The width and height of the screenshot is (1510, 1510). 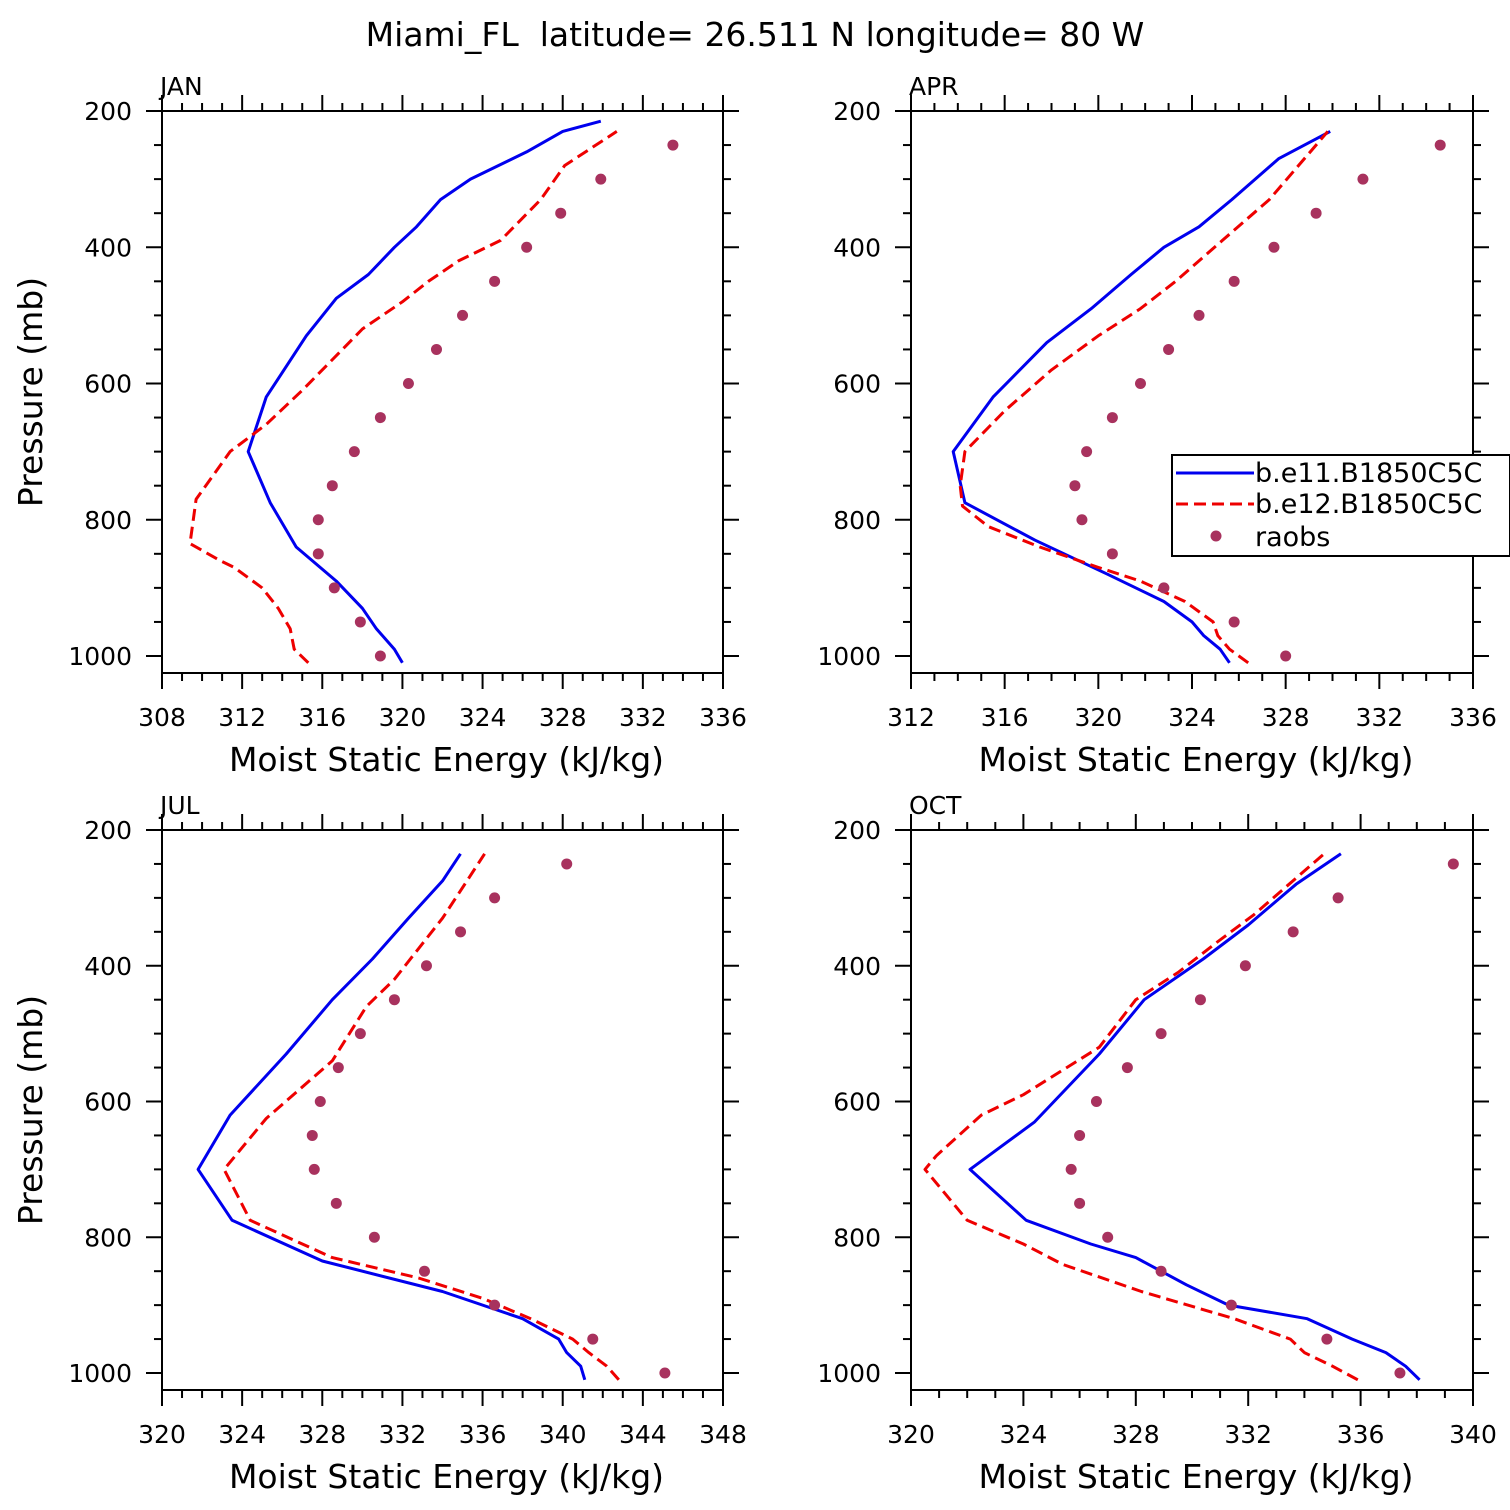 I want to click on y-axis-title: Pressure (mb), so click(x=30, y=392).